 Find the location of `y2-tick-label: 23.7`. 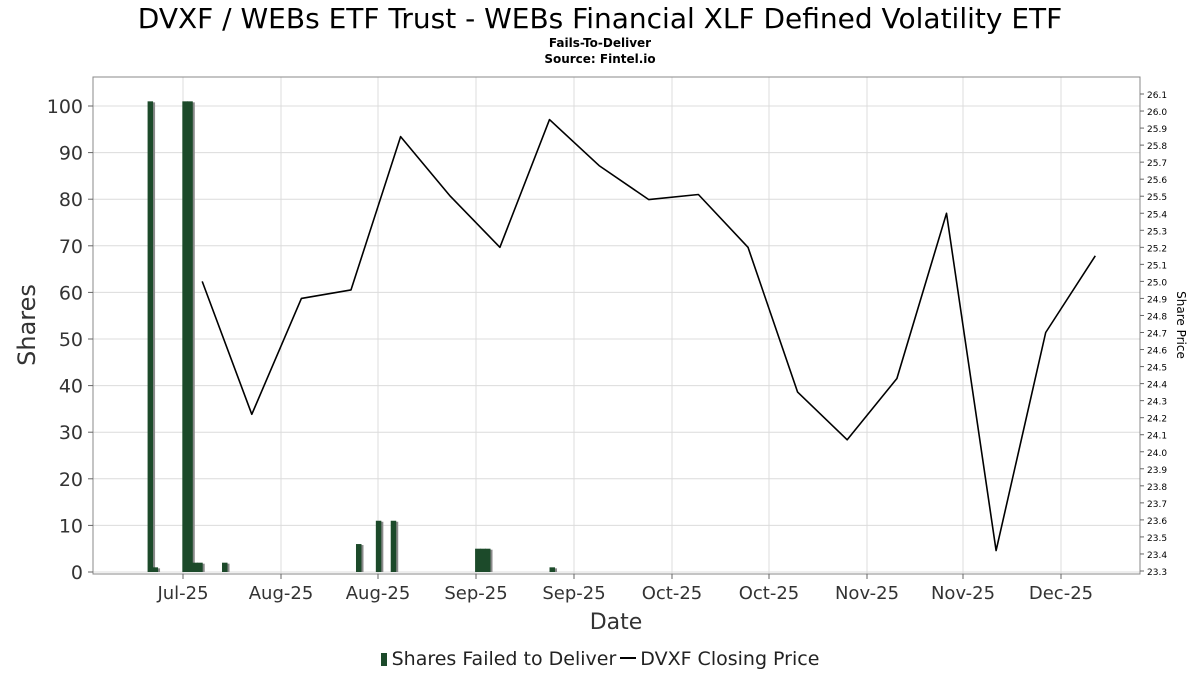

y2-tick-label: 23.7 is located at coordinates (1157, 505).